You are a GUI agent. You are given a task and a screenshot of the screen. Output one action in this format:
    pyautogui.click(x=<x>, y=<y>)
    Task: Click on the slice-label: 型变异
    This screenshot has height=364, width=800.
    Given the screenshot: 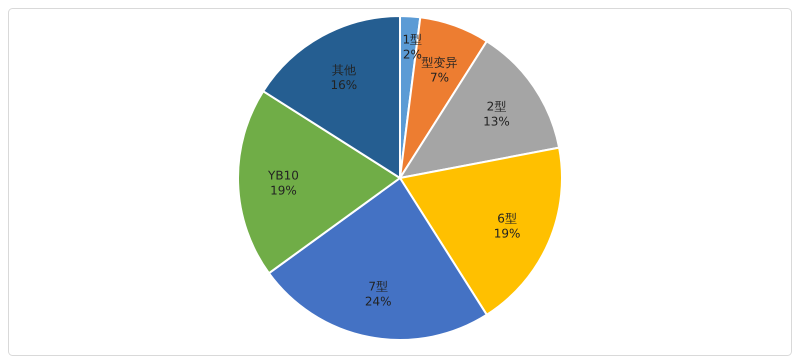 What is the action you would take?
    pyautogui.click(x=440, y=62)
    